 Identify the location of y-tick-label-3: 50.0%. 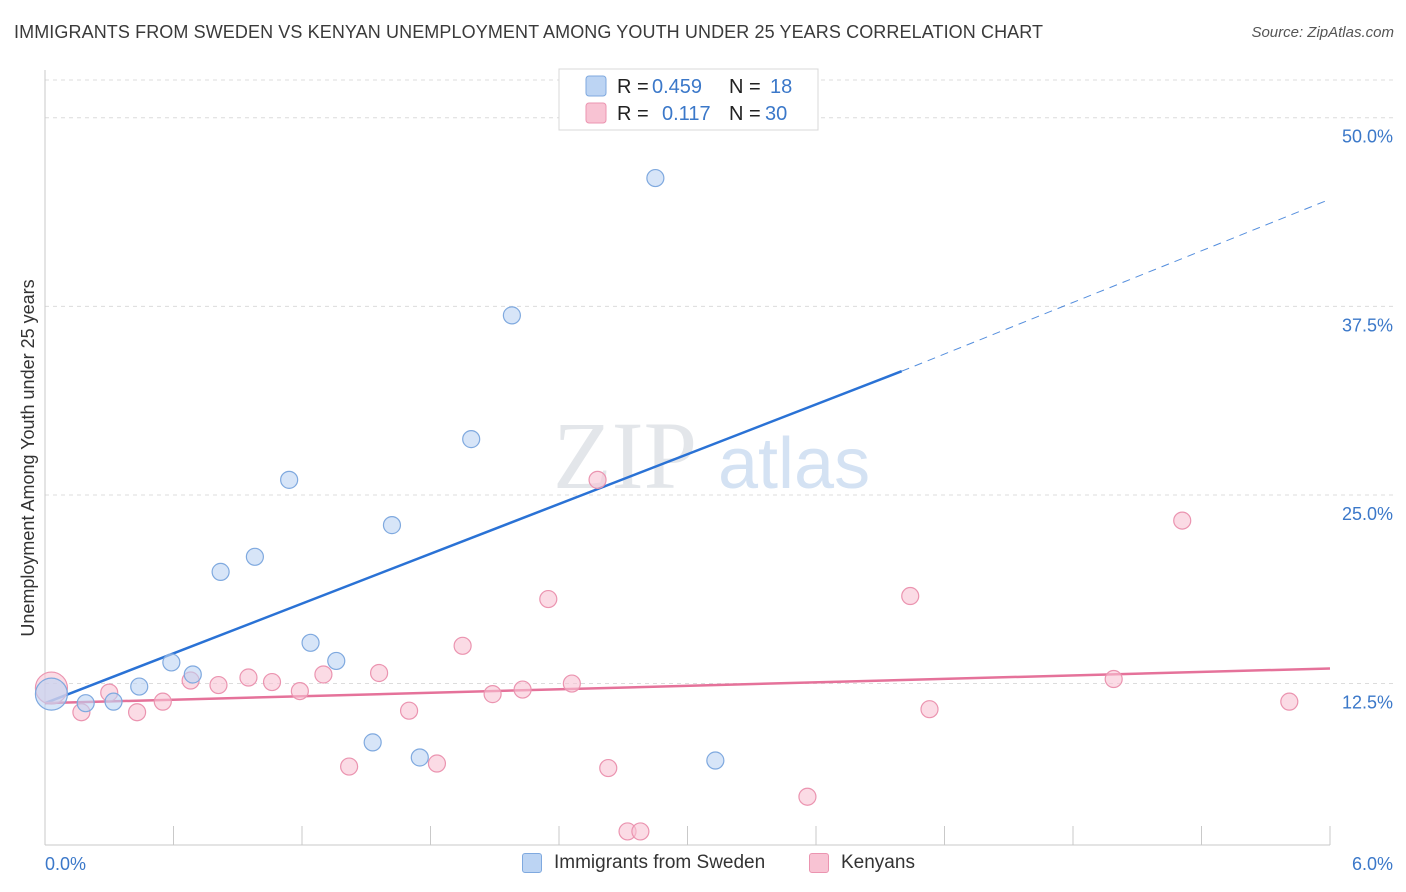
(1367, 137).